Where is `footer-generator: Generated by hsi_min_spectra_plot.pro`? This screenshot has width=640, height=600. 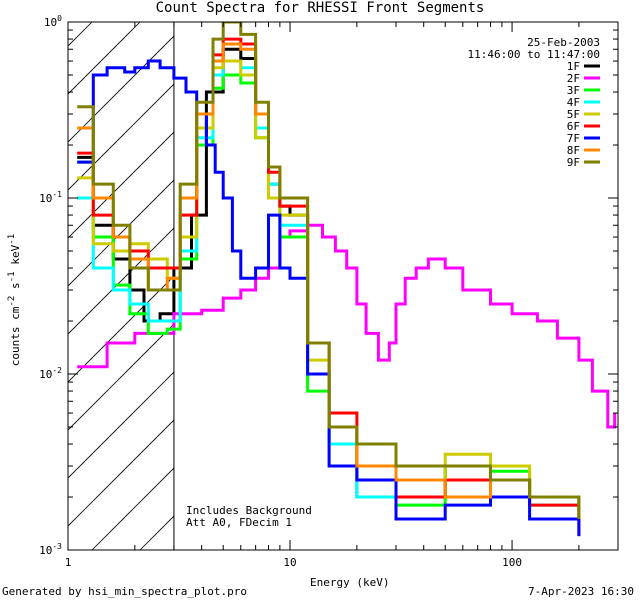 footer-generator: Generated by hsi_min_spectra_plot.pro is located at coordinates (125, 591).